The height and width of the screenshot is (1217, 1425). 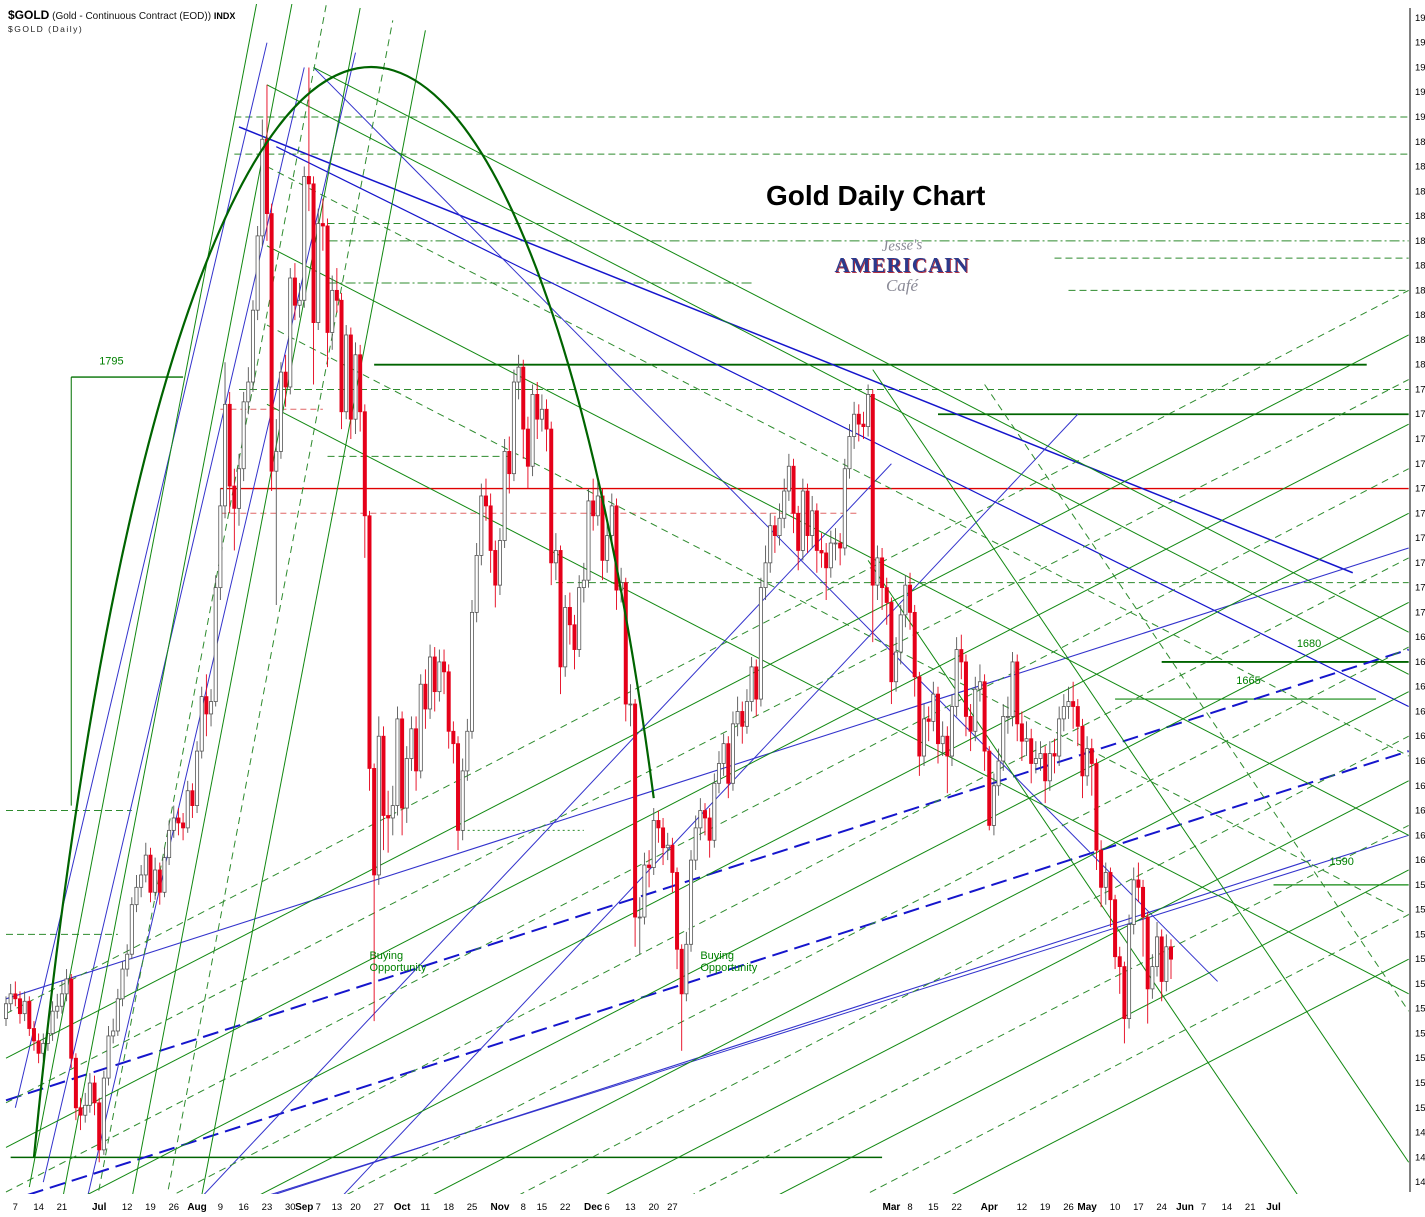 I want to click on price-tick-label: 1600, so click(x=1420, y=860).